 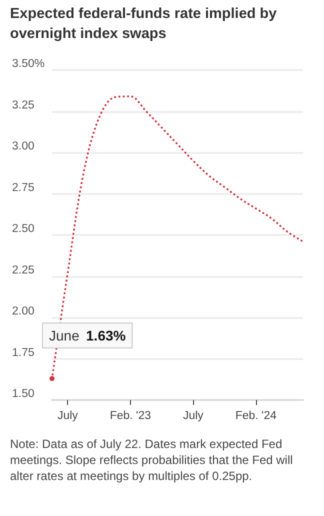 I want to click on text: Note: Data as of July 22. Dates mark expected Fed meetings. Slope reflects probabilities that the Fed will alter rates at meetings by multiples of 0.25pp., so click(x=152, y=460).